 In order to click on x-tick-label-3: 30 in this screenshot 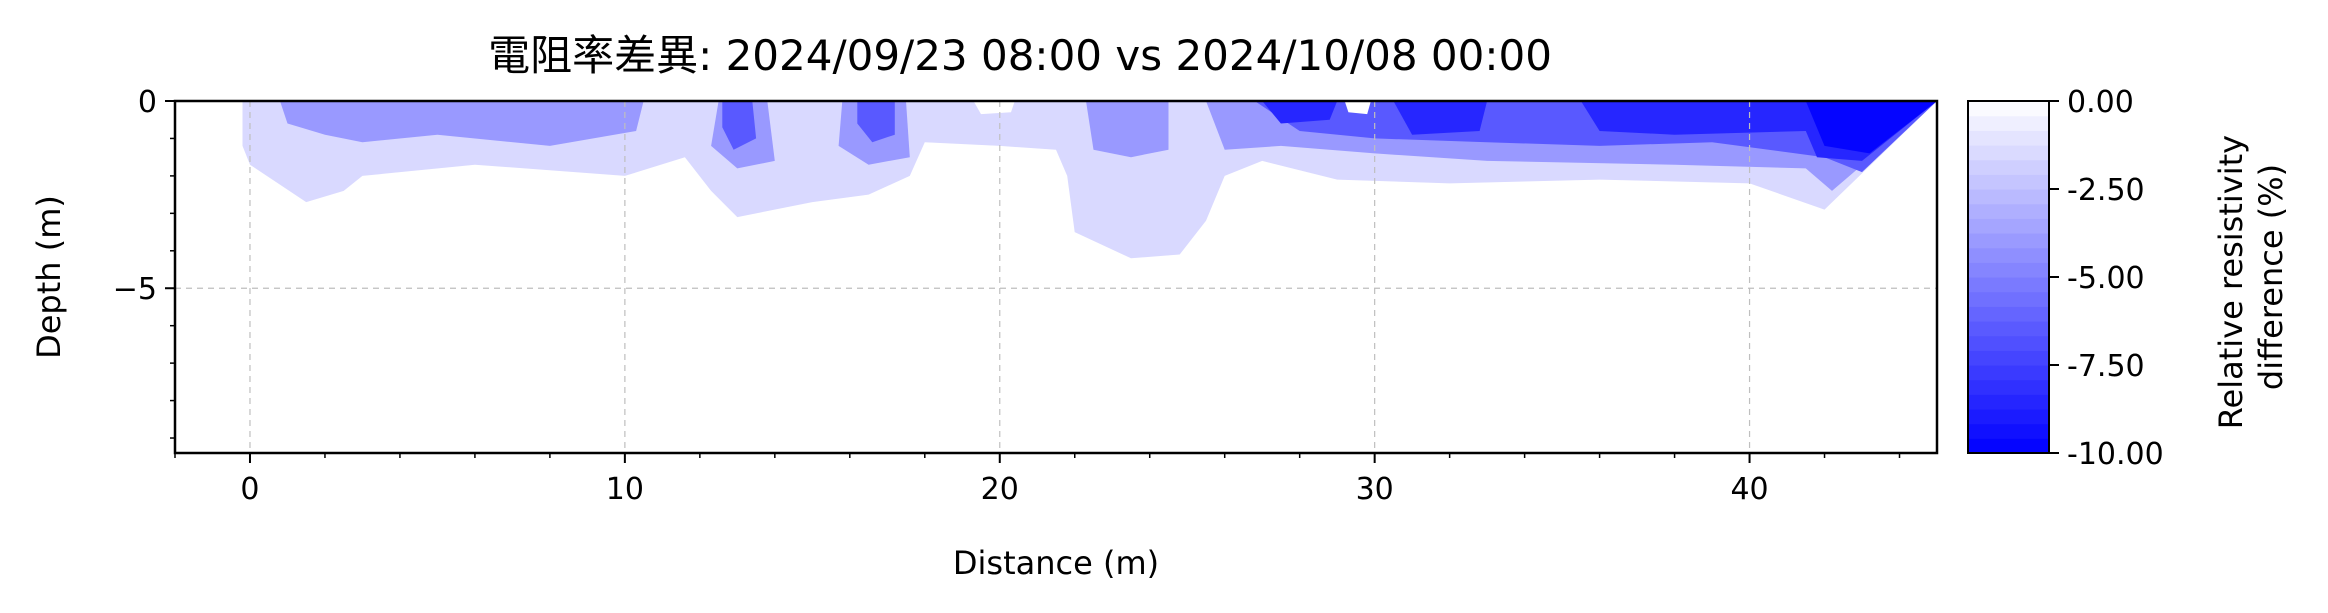, I will do `click(1375, 489)`.